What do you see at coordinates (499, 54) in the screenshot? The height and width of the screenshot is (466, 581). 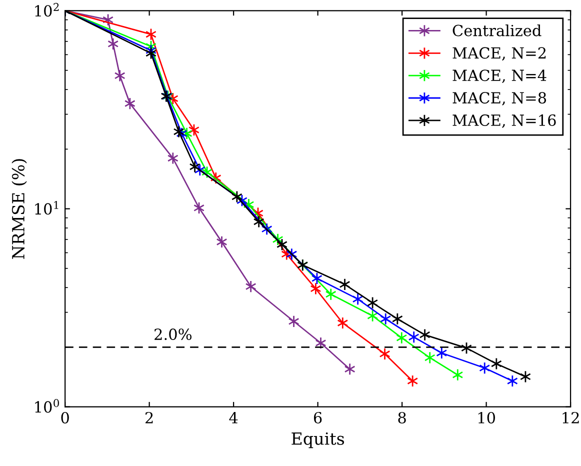 I see `legend-label: MACE, N=2` at bounding box center [499, 54].